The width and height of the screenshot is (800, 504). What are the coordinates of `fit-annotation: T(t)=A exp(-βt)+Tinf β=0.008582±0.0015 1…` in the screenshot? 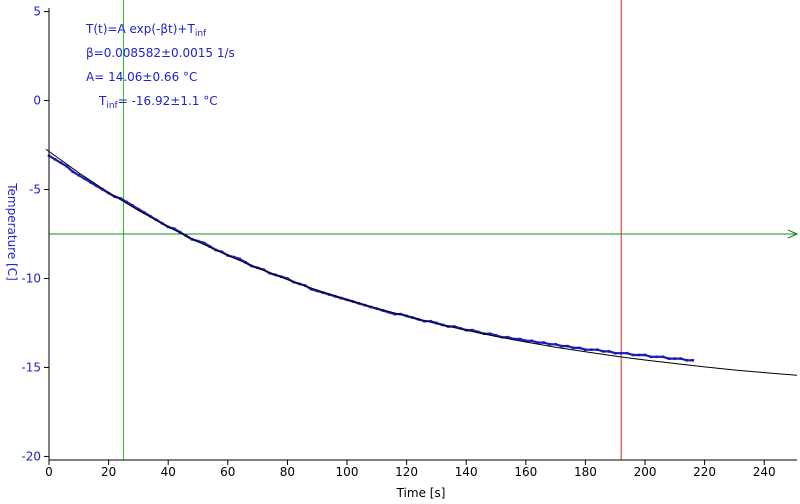 It's located at (160, 66).